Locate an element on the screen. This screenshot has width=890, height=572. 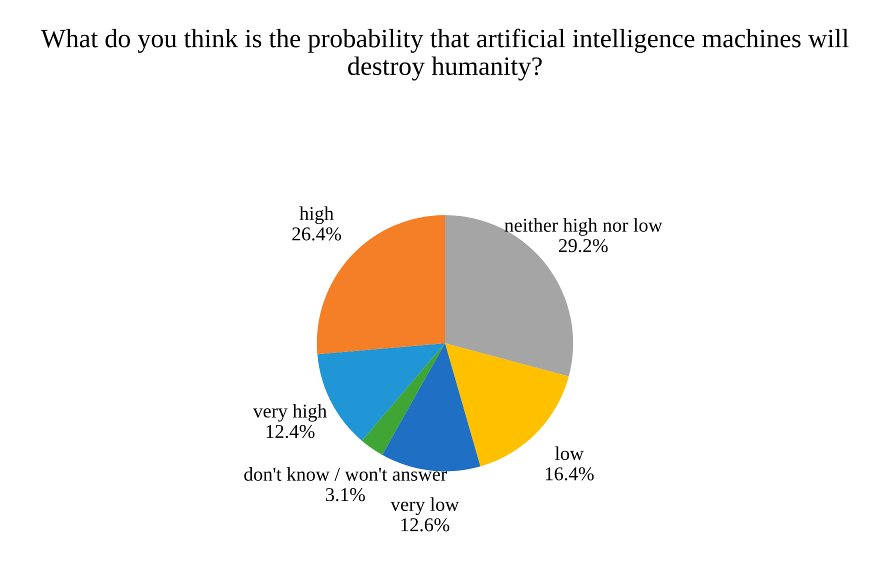
data-label: 12.6% is located at coordinates (425, 525).